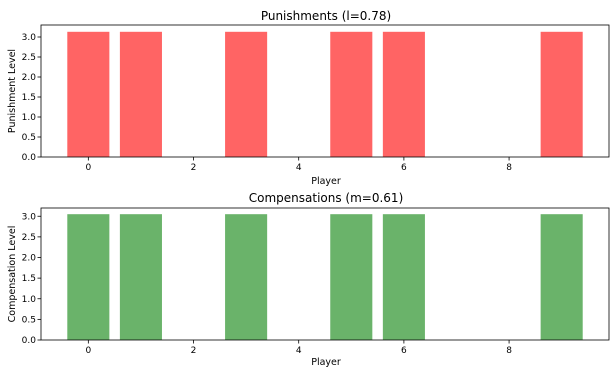 The height and width of the screenshot is (367, 610). I want to click on y-axis-label: Compensation Level, so click(12, 274).